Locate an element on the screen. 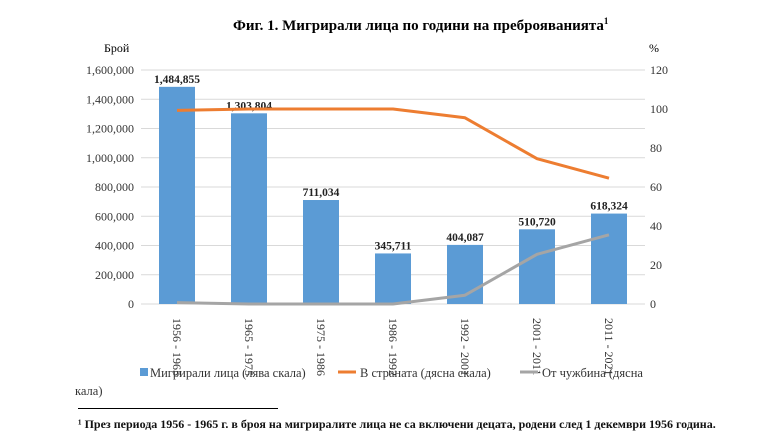 The image size is (780, 439). x-tick-label: 1986 - 1992 is located at coordinates (393, 347).